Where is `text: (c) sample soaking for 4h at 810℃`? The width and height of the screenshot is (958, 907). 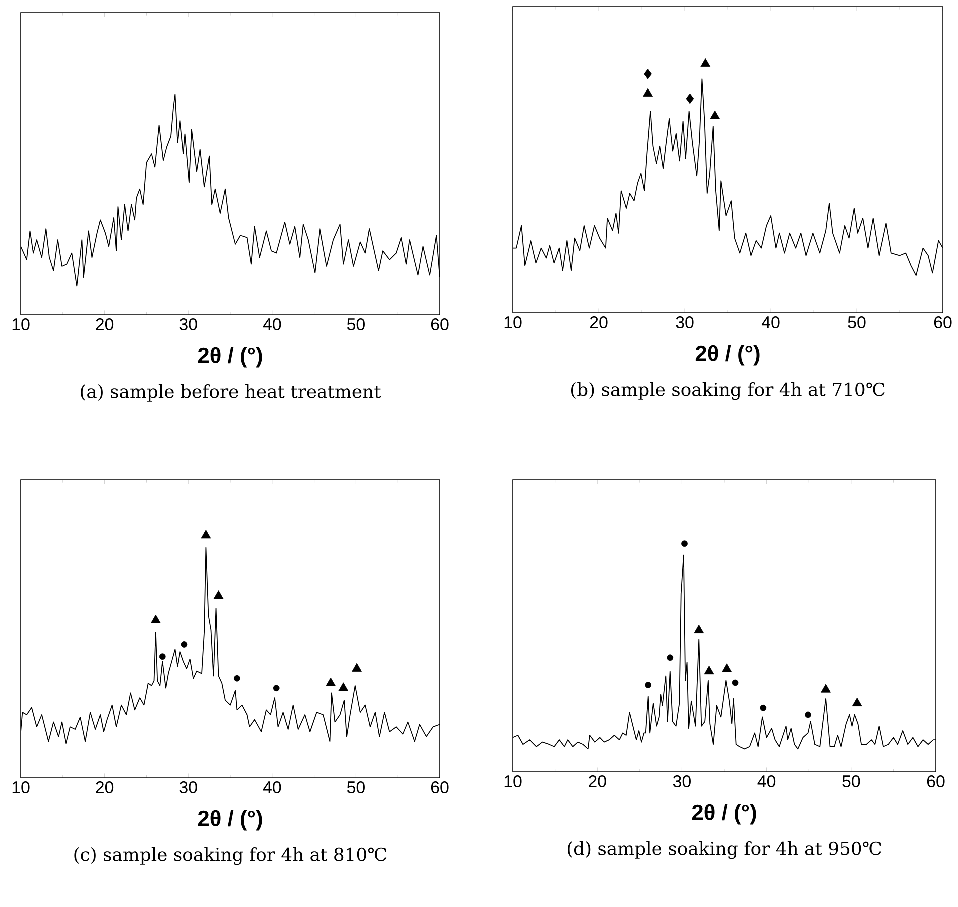 text: (c) sample soaking for 4h at 810℃ is located at coordinates (230, 857).